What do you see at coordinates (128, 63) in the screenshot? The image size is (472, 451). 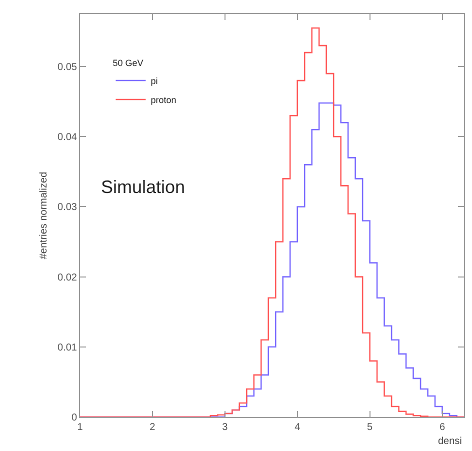 I see `legend-title: 50 GeV` at bounding box center [128, 63].